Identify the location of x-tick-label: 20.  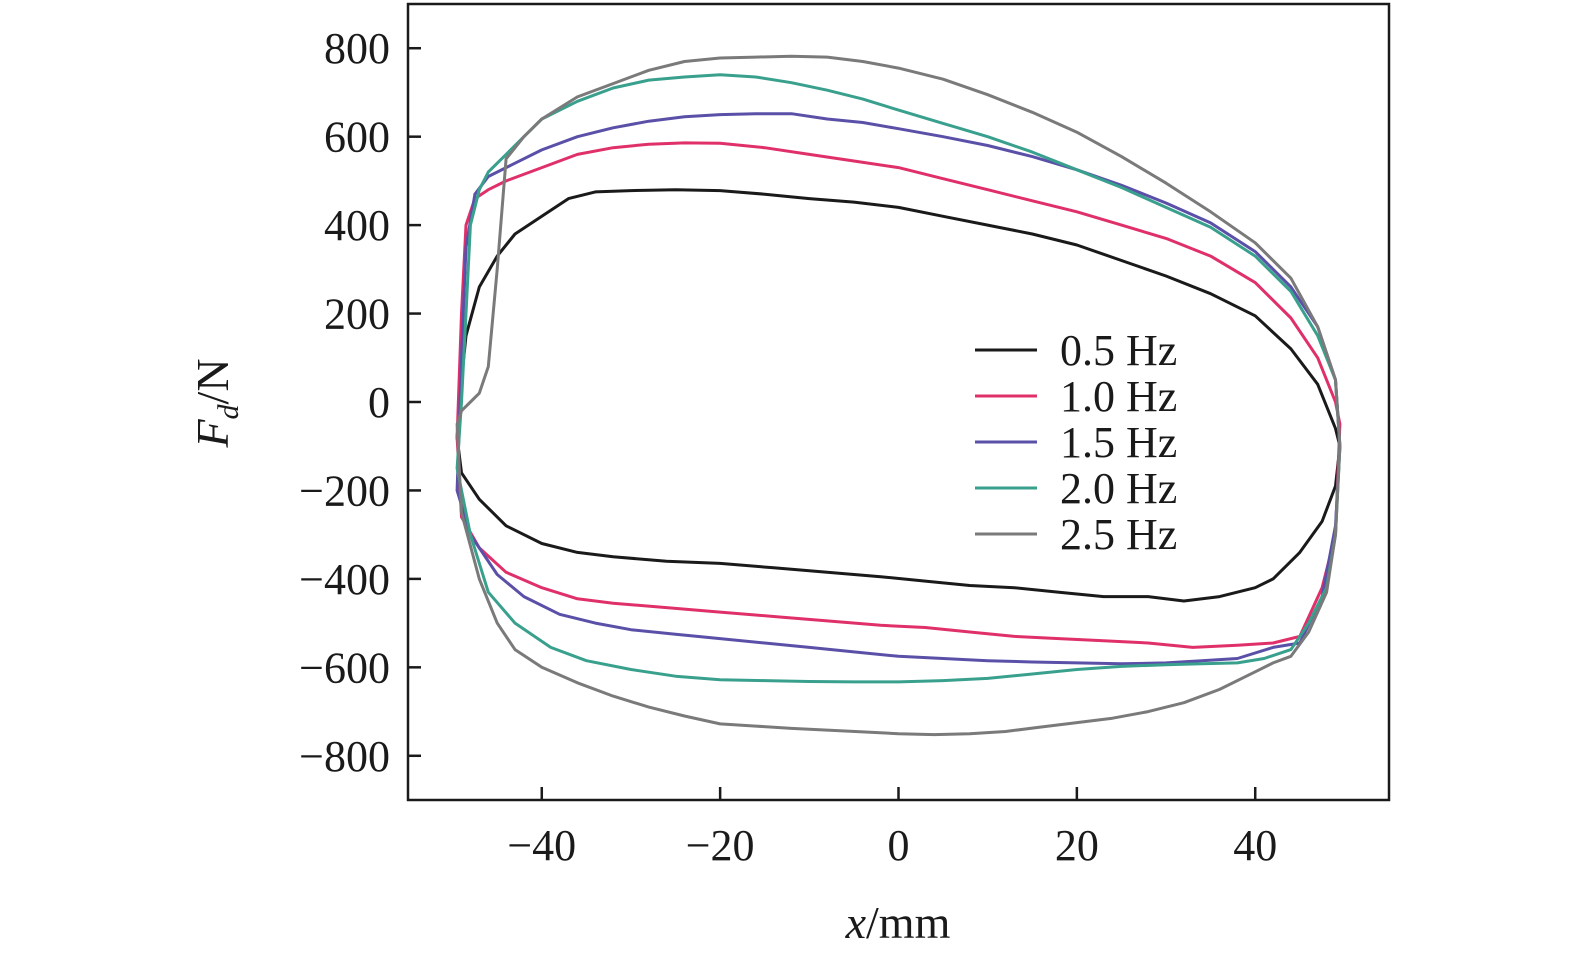
(1077, 845).